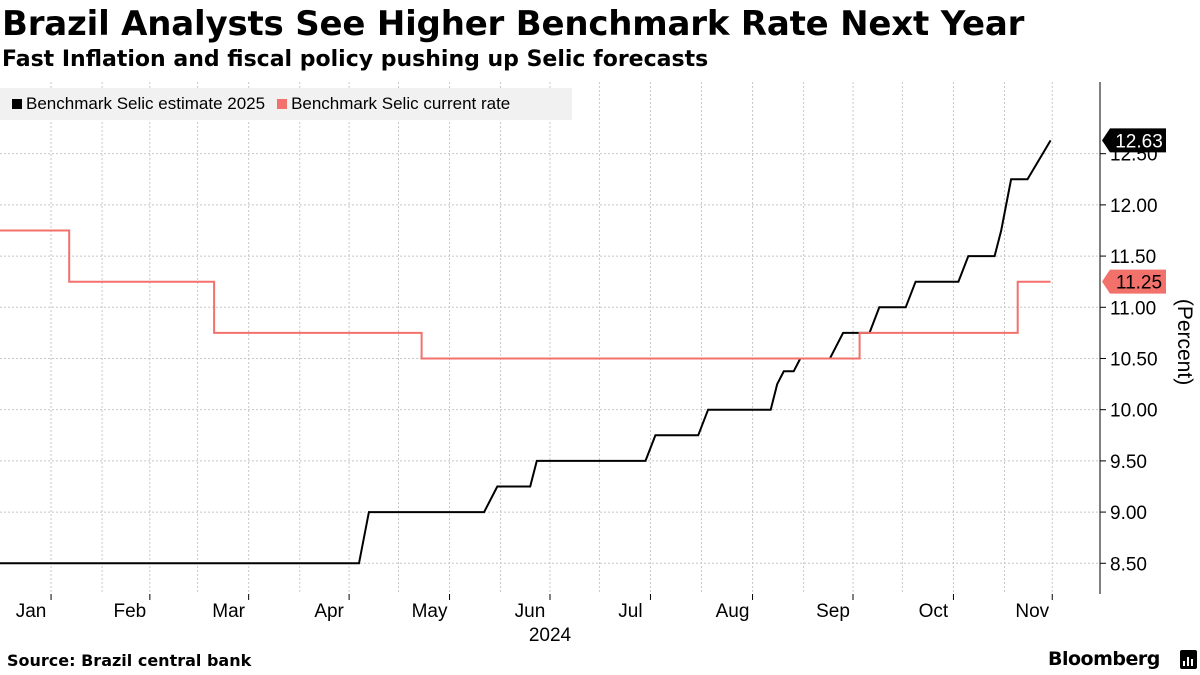 This screenshot has height=675, width=1200. I want to click on x-tick-label: Mar, so click(228, 611).